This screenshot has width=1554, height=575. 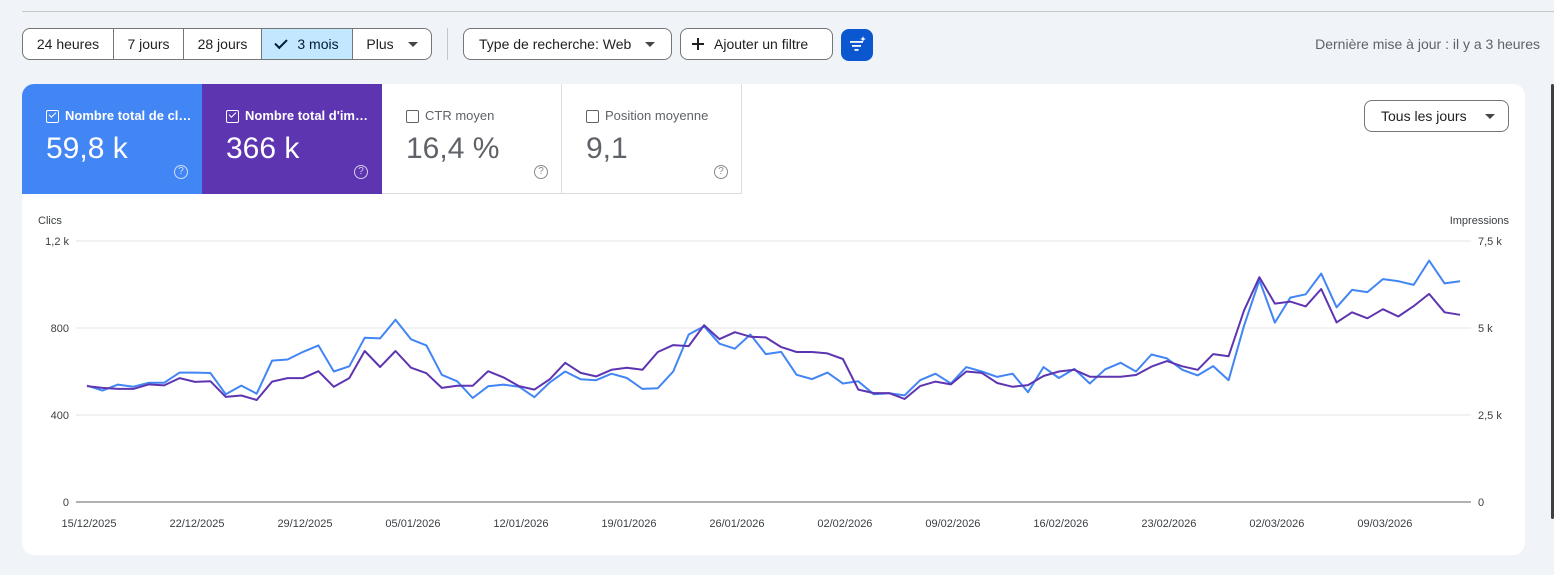 What do you see at coordinates (788, 11) in the screenshot?
I see `top-divider` at bounding box center [788, 11].